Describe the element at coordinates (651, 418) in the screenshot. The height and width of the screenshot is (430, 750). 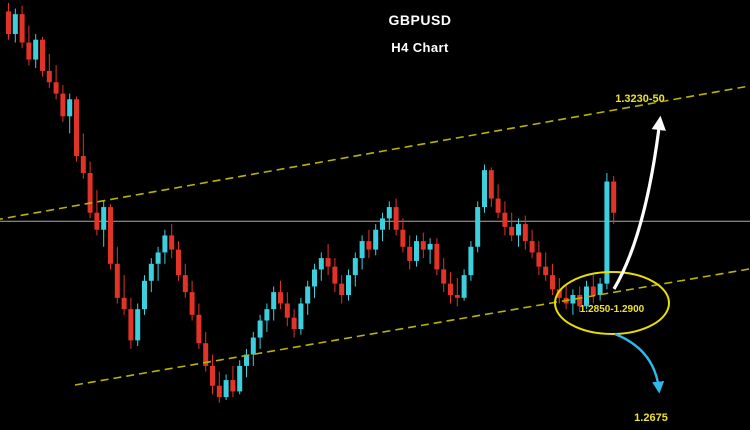
I see `downside-target-label: 1.2675` at that location.